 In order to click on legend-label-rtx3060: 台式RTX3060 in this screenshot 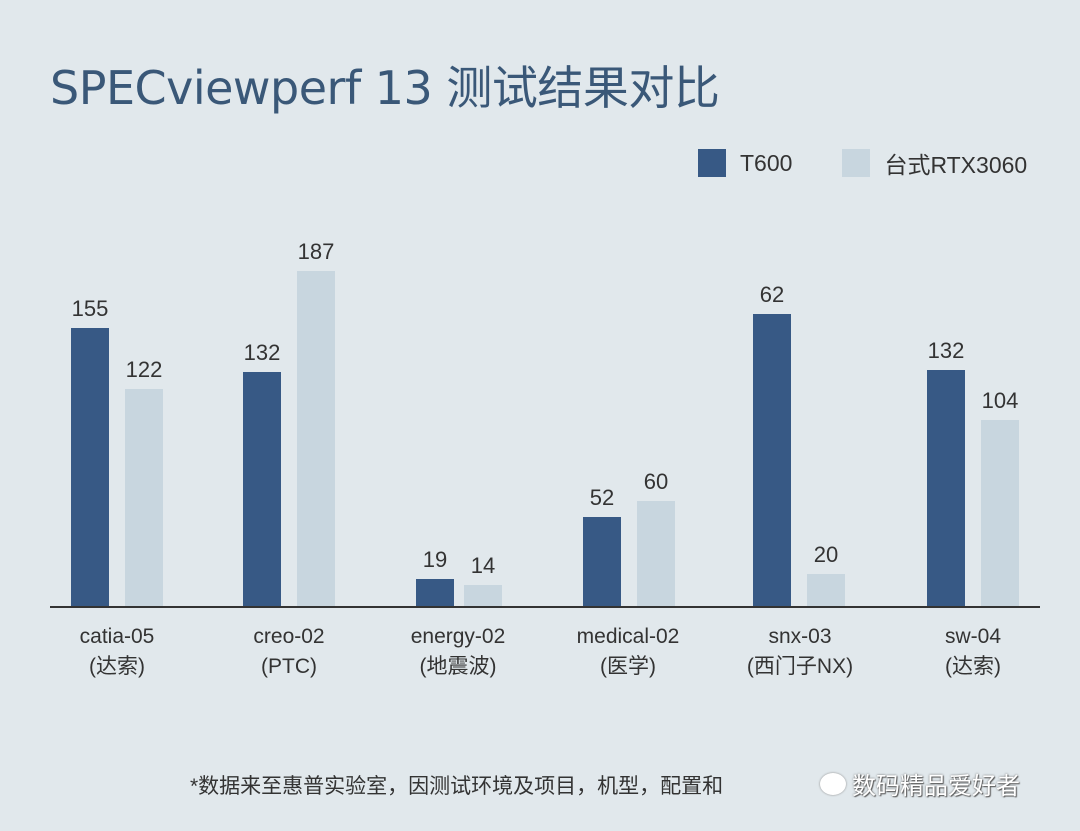, I will do `click(956, 165)`.